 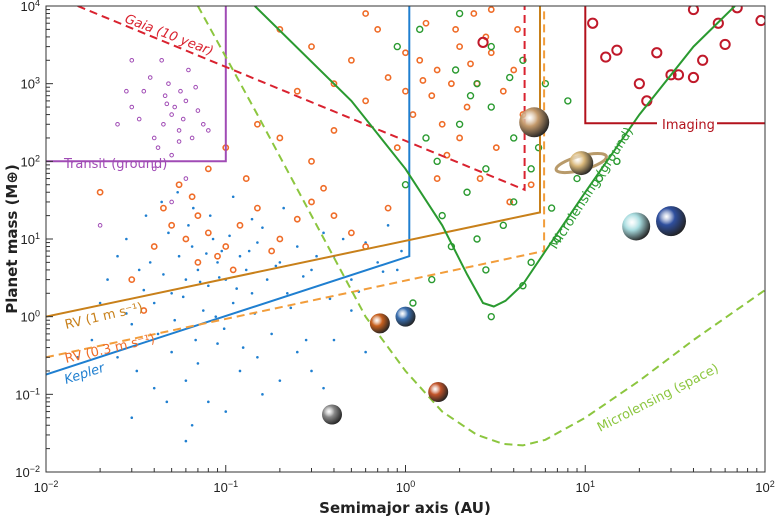 I want to click on y-tick-label: 10³, so click(x=30, y=84).